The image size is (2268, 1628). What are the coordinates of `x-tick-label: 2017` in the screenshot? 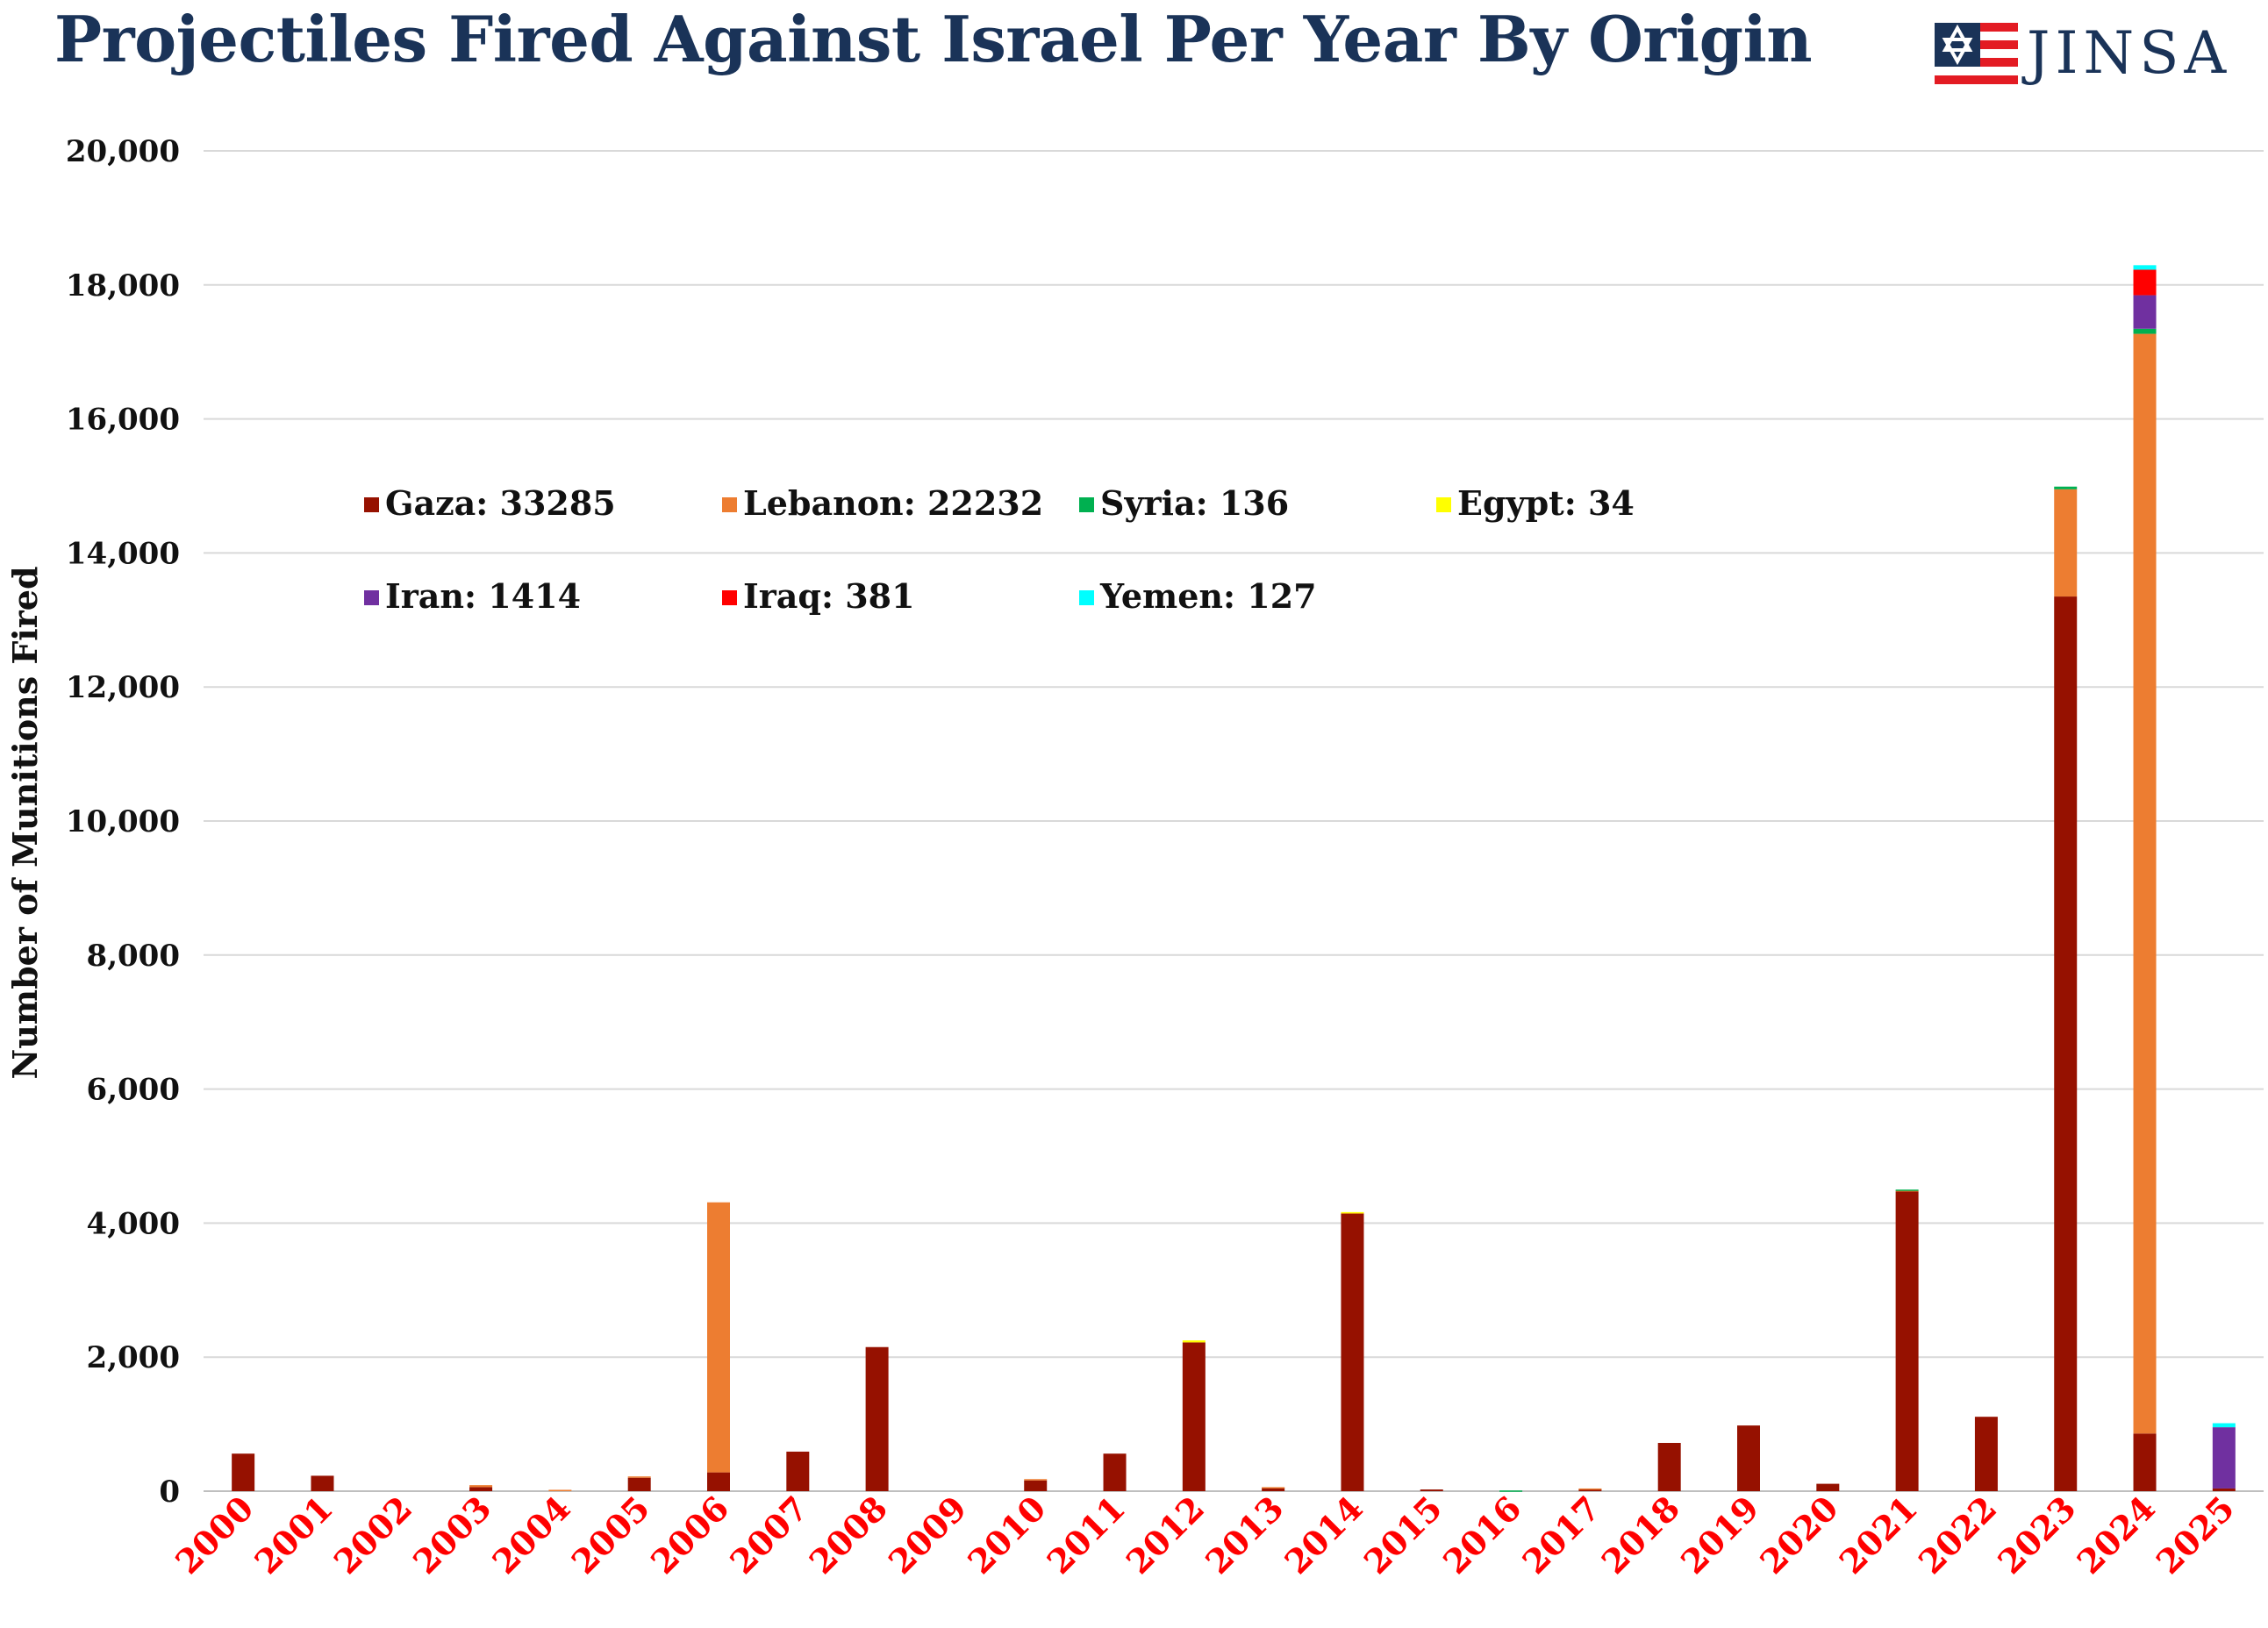 It's located at (1561, 1536).